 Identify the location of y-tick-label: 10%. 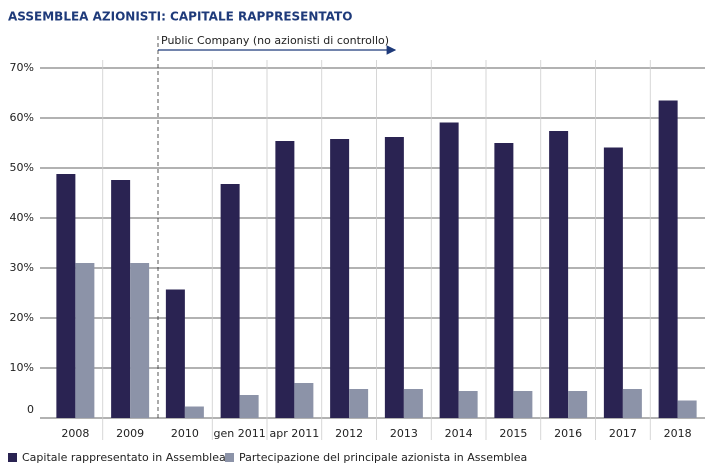
(22, 367).